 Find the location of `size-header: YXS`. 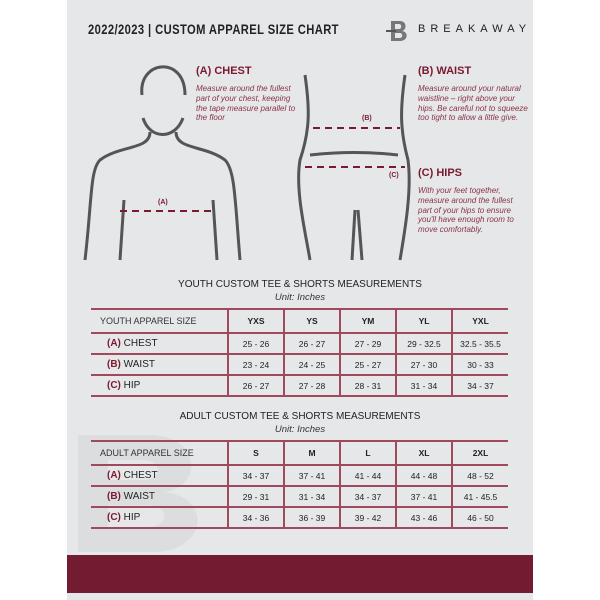

size-header: YXS is located at coordinates (255, 321).